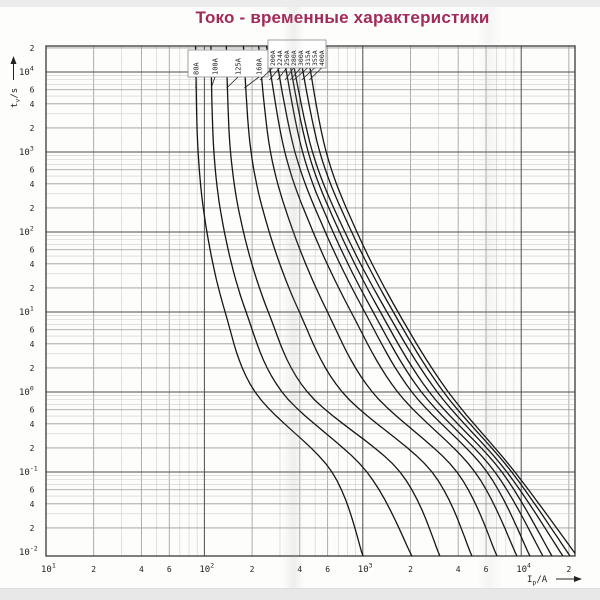 The width and height of the screenshot is (600, 600). I want to click on svg-text: 200A, so click(273, 58).